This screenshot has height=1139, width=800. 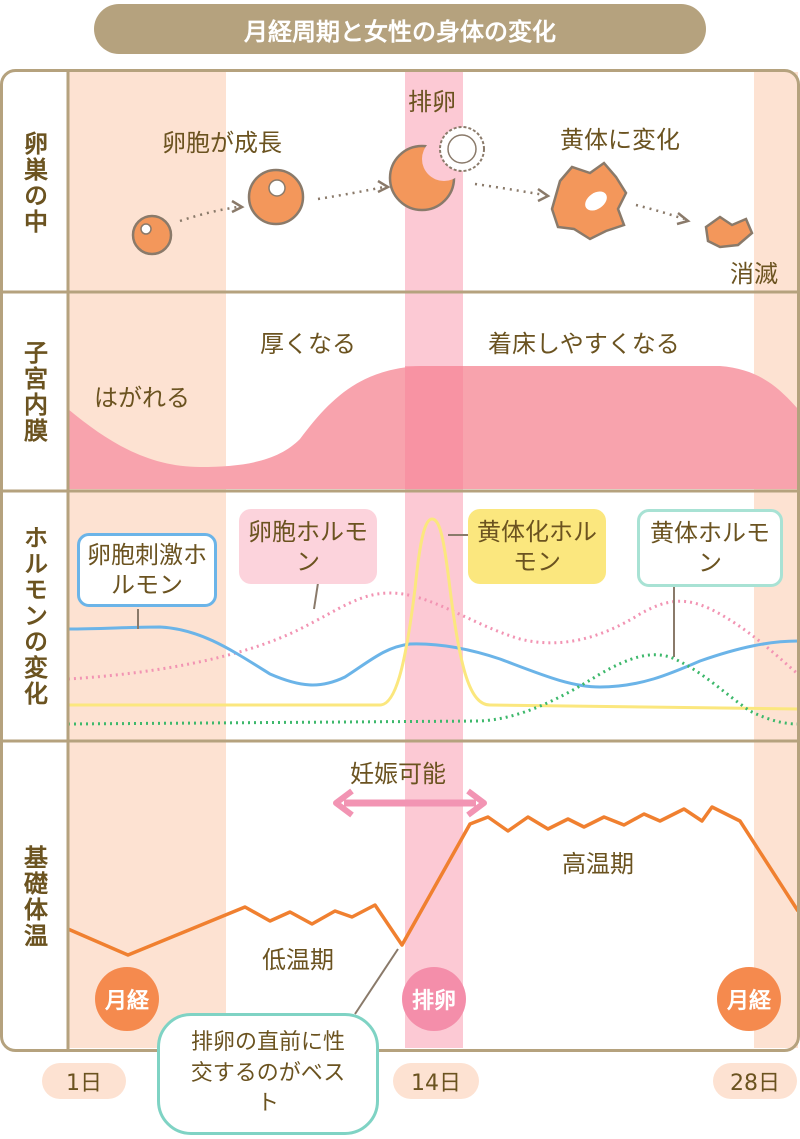 I want to click on ovulation-marker: 排卵, so click(x=434, y=999).